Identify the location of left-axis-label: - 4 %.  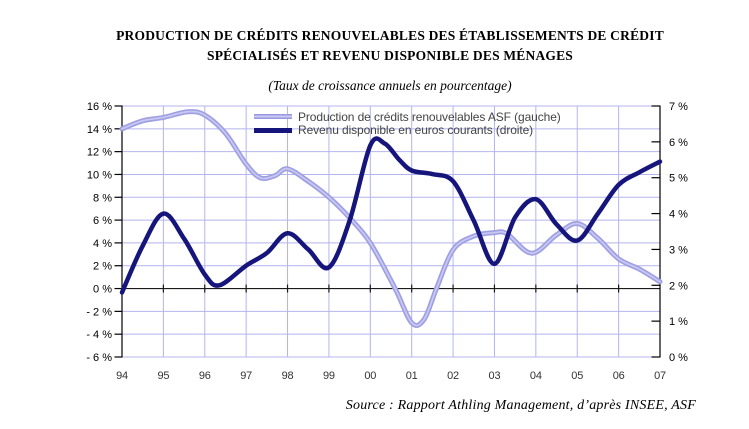
(99, 335).